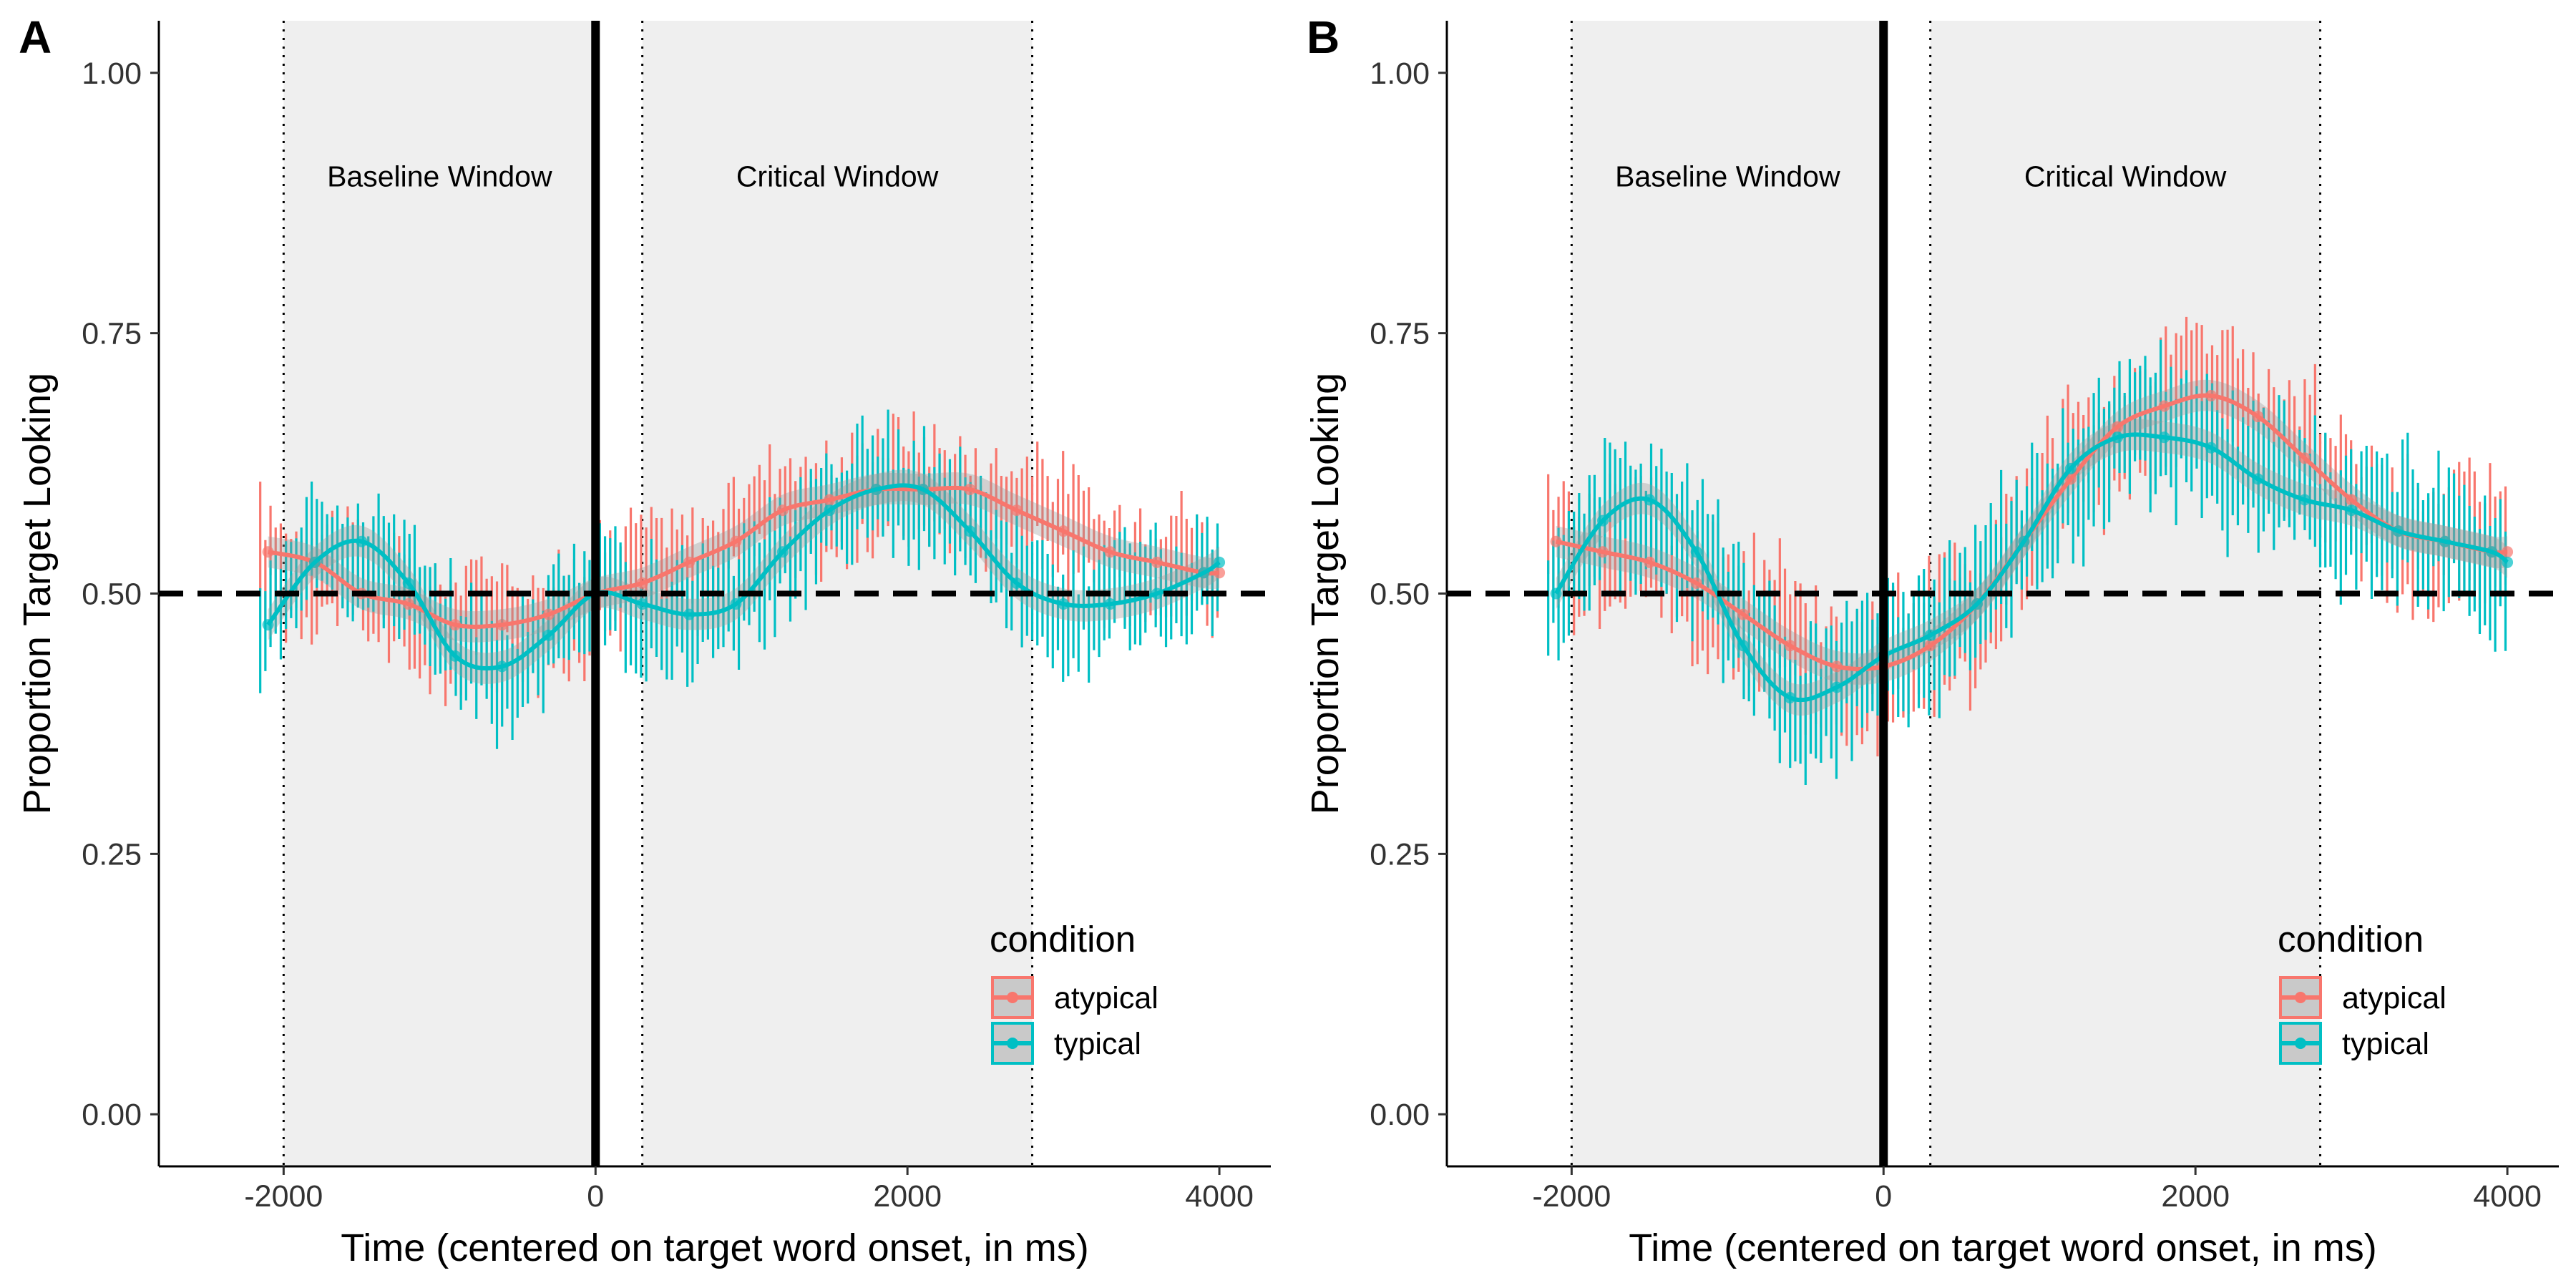 This screenshot has height=1288, width=2576. I want to click on legend-key-point-atypical, so click(1012, 997).